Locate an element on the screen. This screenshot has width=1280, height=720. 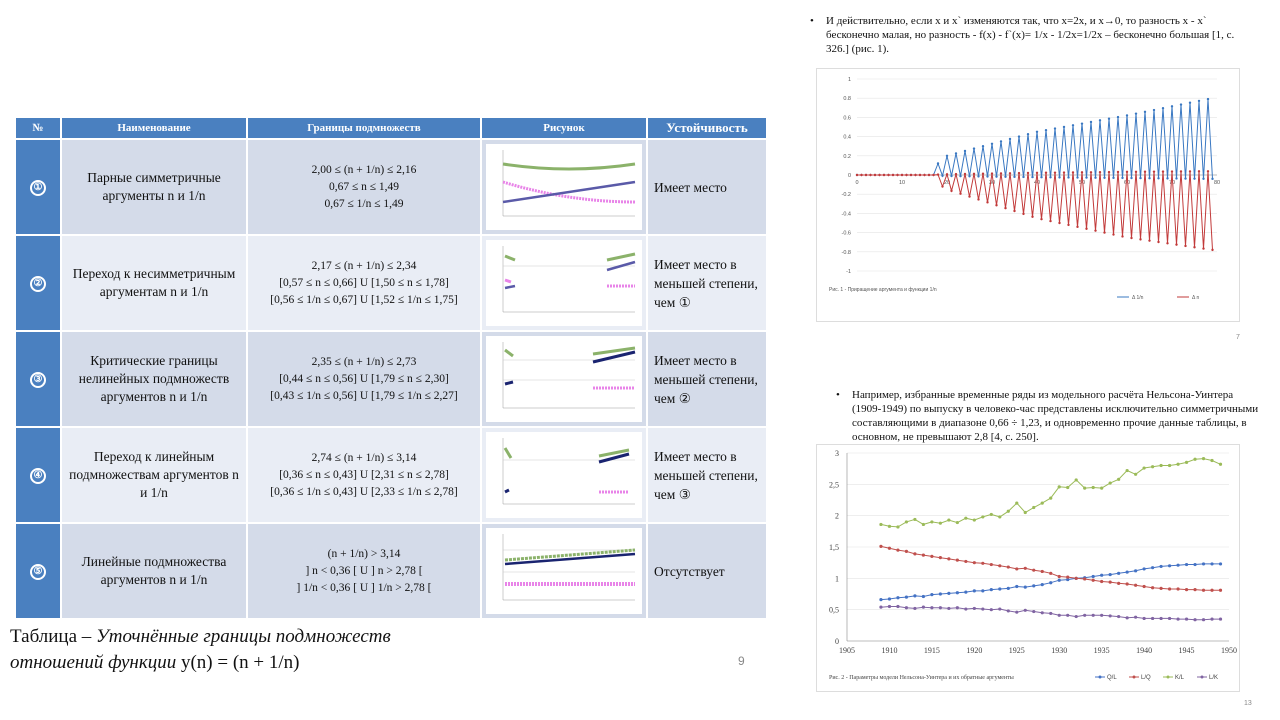
y-tick-label: 1,5 is located at coordinates (834, 547).